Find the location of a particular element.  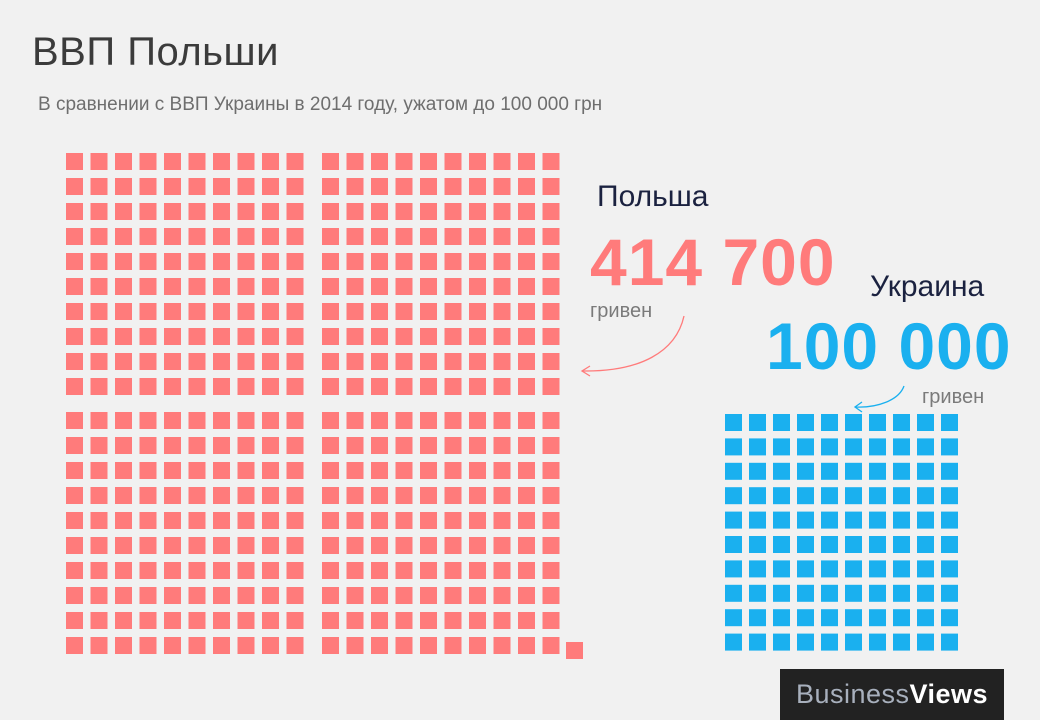

ukraine-squares is located at coordinates (841, 532).